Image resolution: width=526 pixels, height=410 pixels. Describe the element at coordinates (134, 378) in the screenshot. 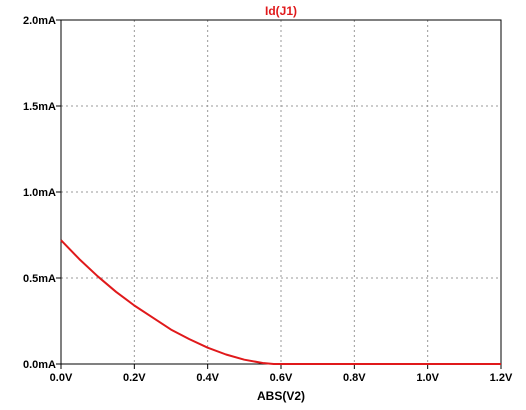

I see `x-tick-label: 0.2V` at that location.